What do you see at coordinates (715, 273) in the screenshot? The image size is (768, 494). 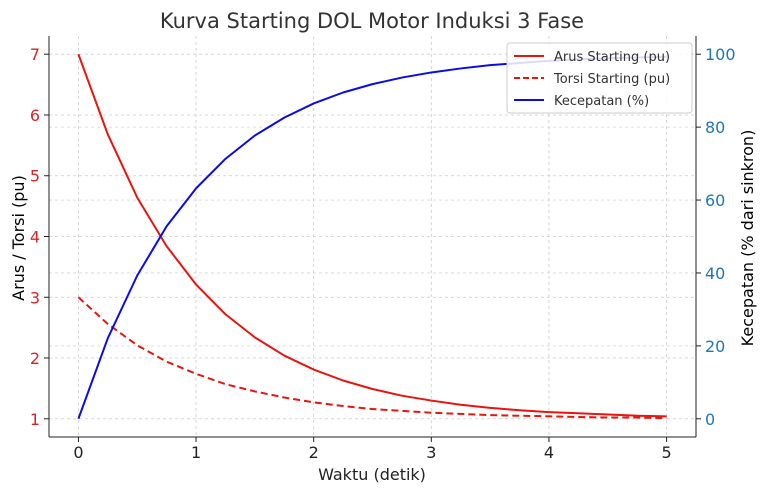 I see `y-tick-label-right: 40` at bounding box center [715, 273].